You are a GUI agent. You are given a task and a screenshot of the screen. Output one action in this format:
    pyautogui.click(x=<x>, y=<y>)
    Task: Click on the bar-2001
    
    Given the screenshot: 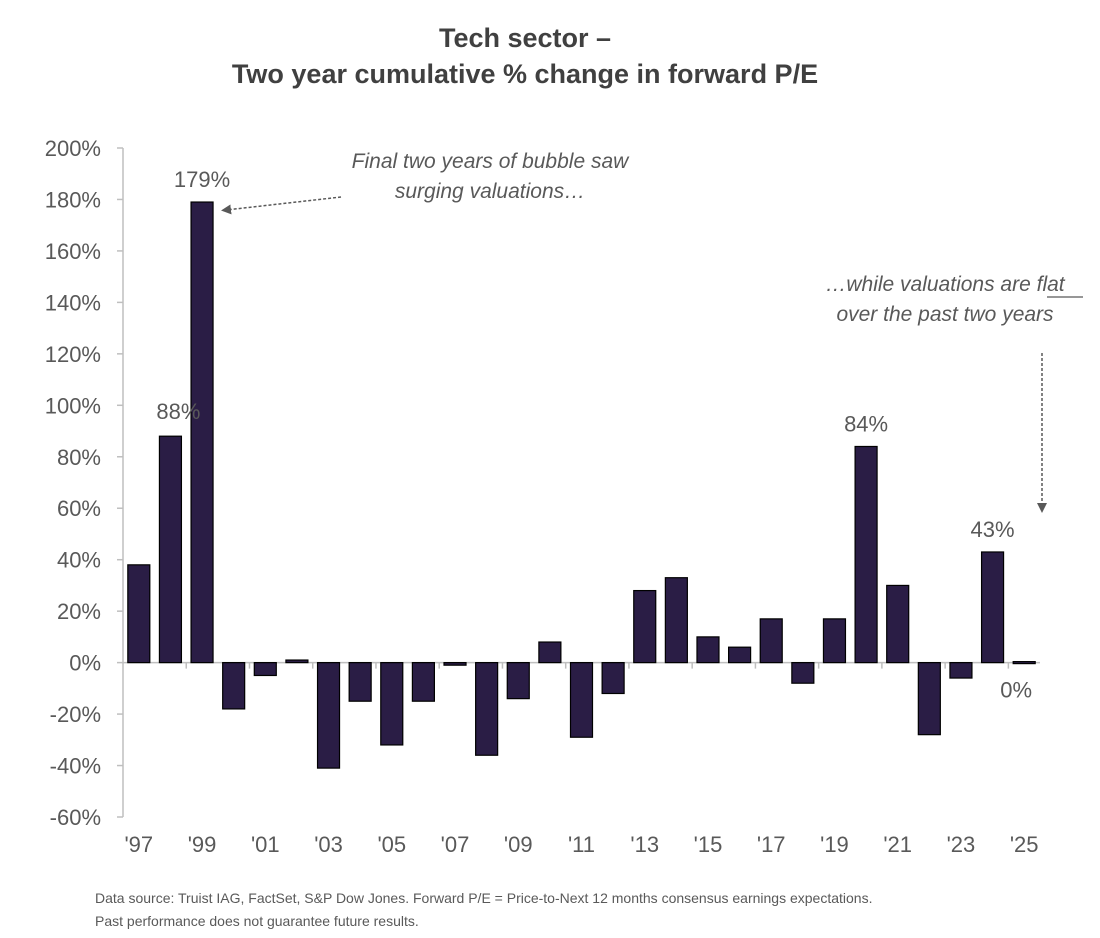 What is the action you would take?
    pyautogui.click(x=265, y=669)
    